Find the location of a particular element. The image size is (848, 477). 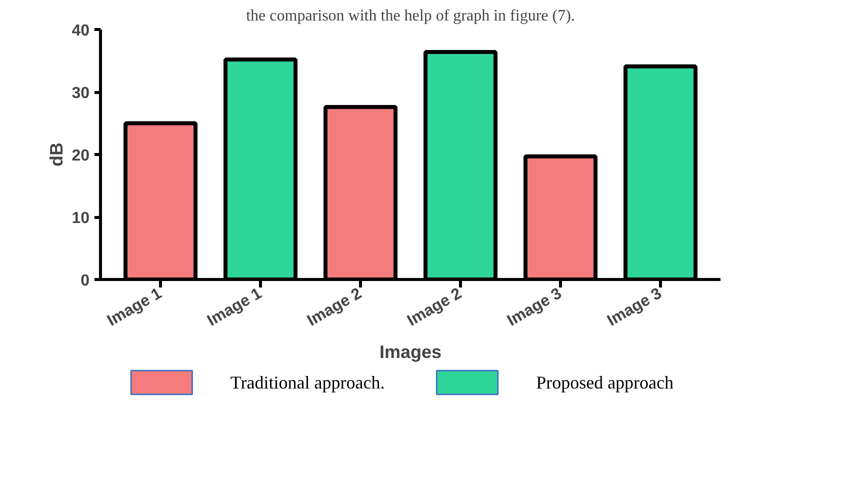

y-tick-label: 20 is located at coordinates (81, 156).